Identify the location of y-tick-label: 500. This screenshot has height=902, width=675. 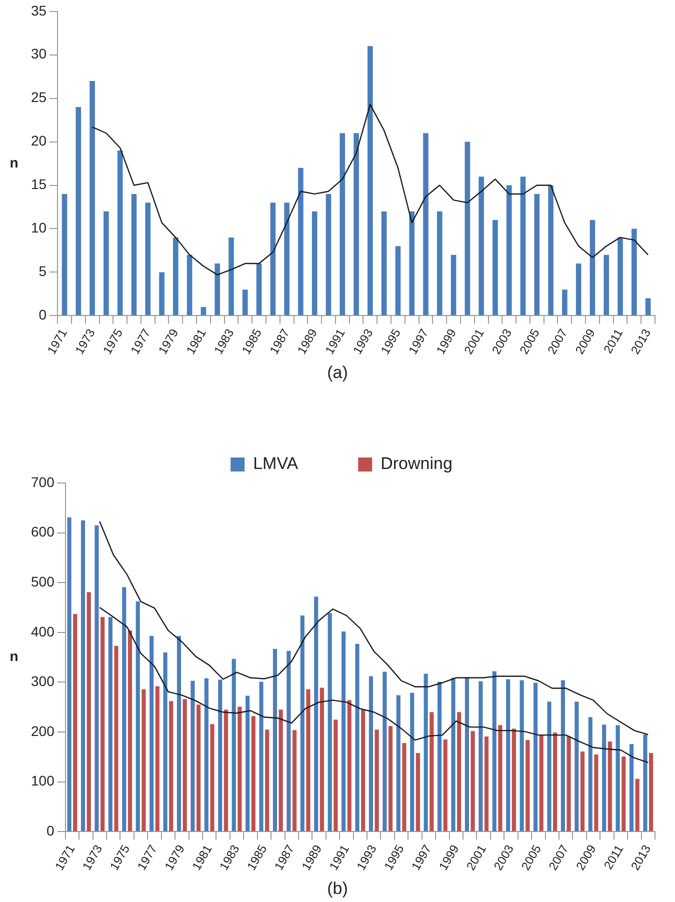
(43, 581).